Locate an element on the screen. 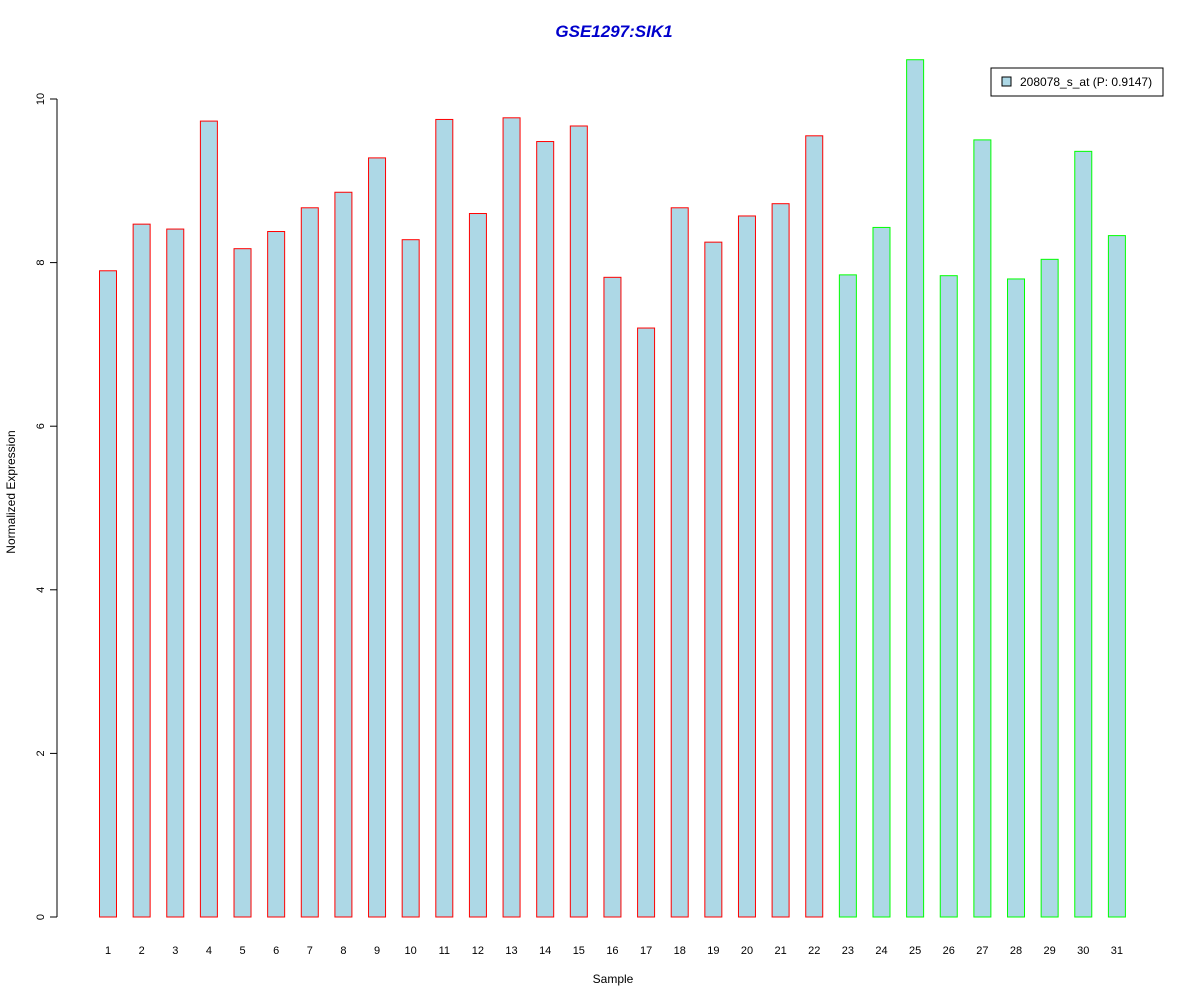 The height and width of the screenshot is (1000, 1200). legend-entry: 208078_s_at (P: 0.9147) is located at coordinates (1086, 82).